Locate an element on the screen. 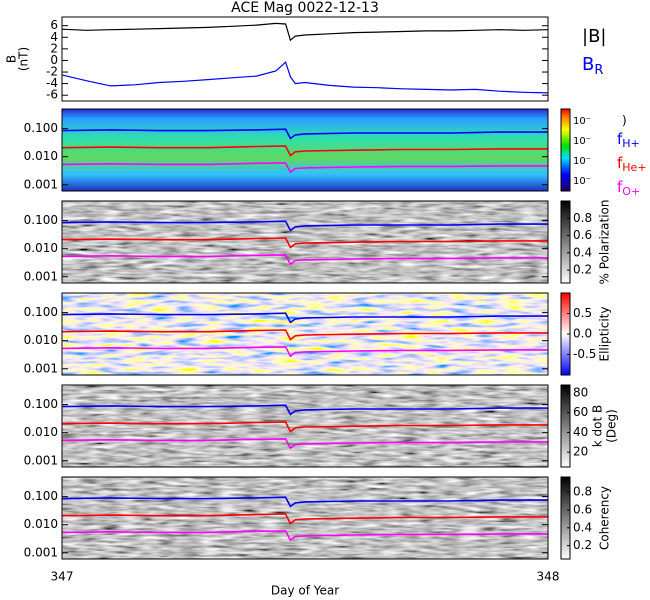 Image resolution: width=650 pixels, height=600 pixels. y-tick-label: 2 is located at coordinates (54, 48).